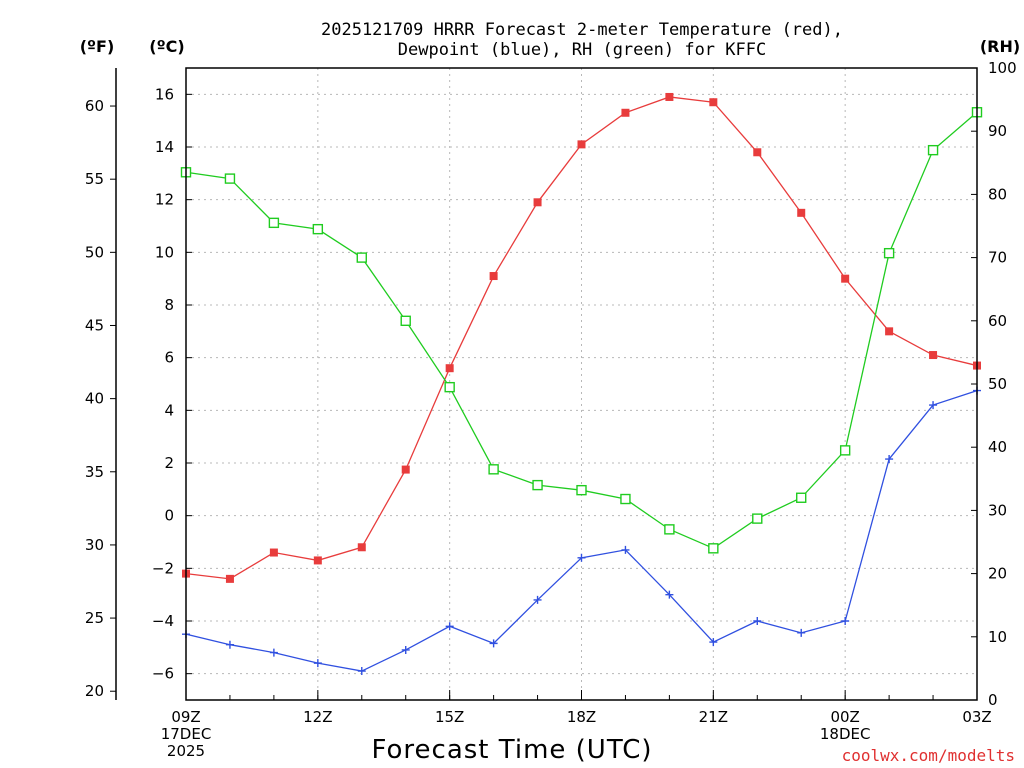  Describe the element at coordinates (845, 734) in the screenshot. I see `time-tick-label: 18DEC` at that location.